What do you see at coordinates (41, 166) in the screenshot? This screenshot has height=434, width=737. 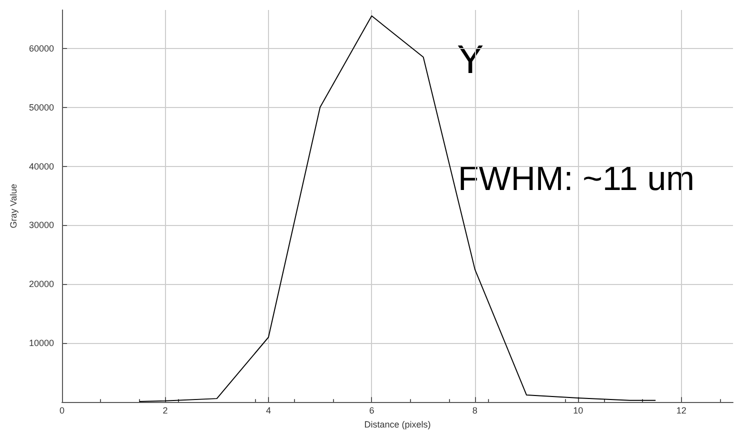 I see `y-tick-label: 40000` at bounding box center [41, 166].